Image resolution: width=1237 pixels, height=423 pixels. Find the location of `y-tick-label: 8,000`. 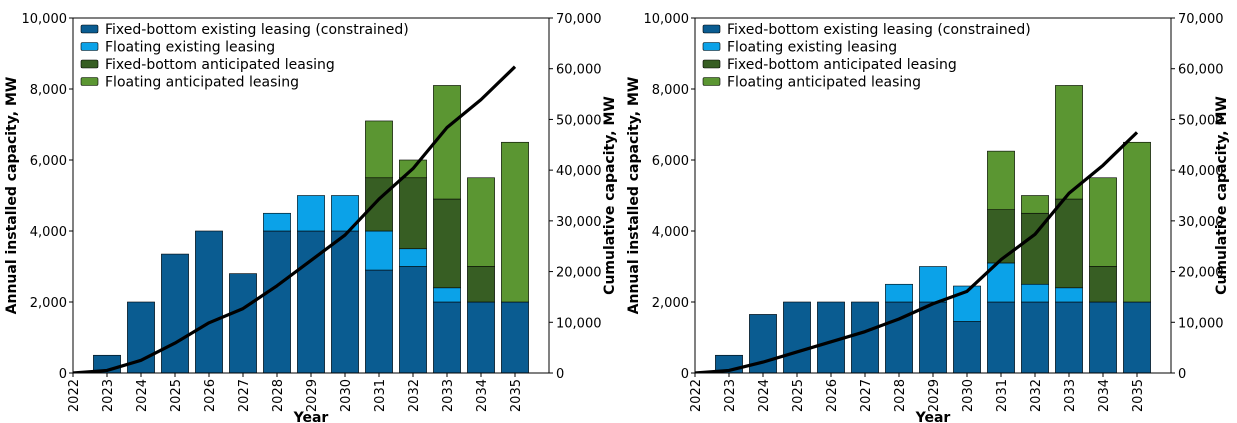

y-tick-label: 8,000 is located at coordinates (48, 90).